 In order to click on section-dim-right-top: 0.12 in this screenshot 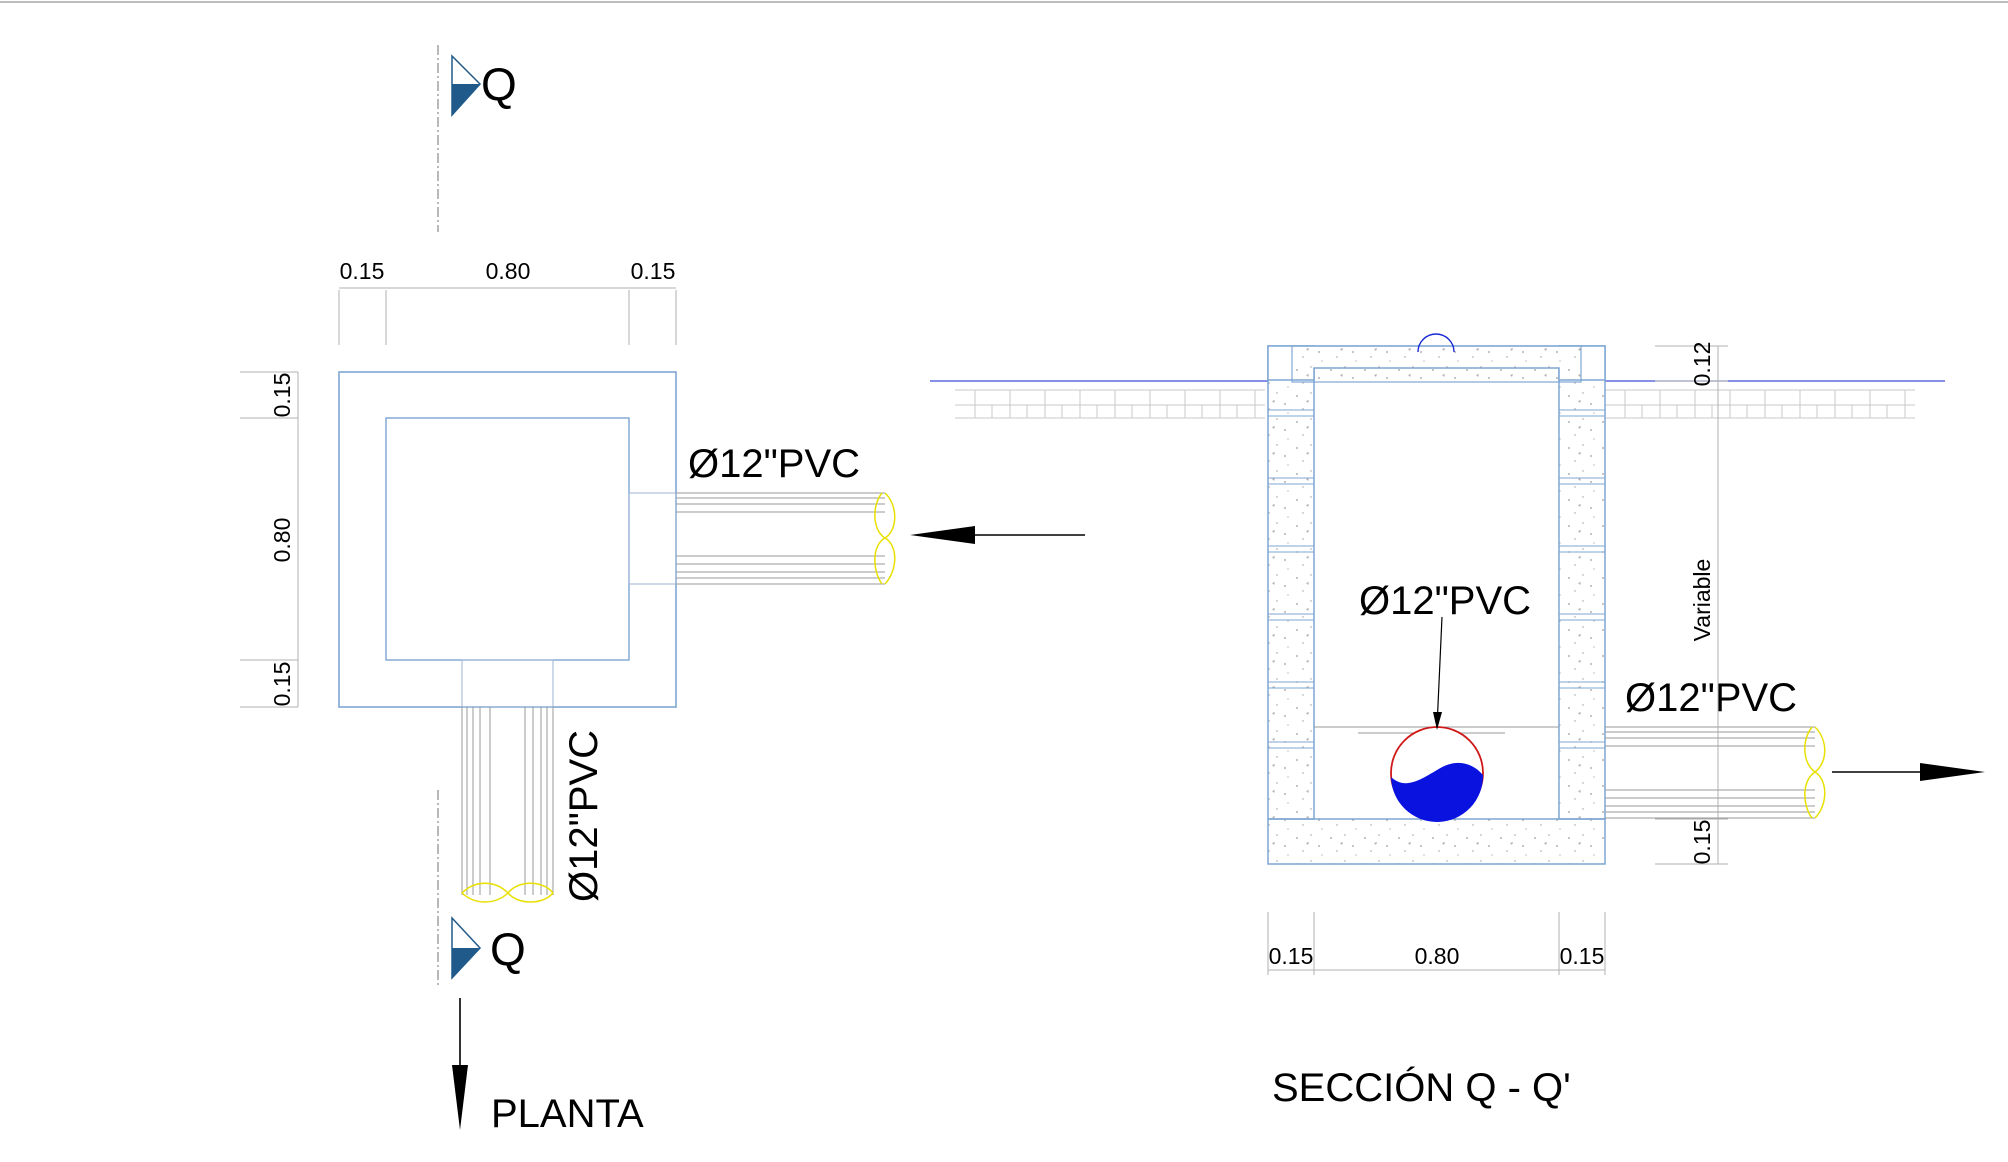, I will do `click(1702, 364)`.